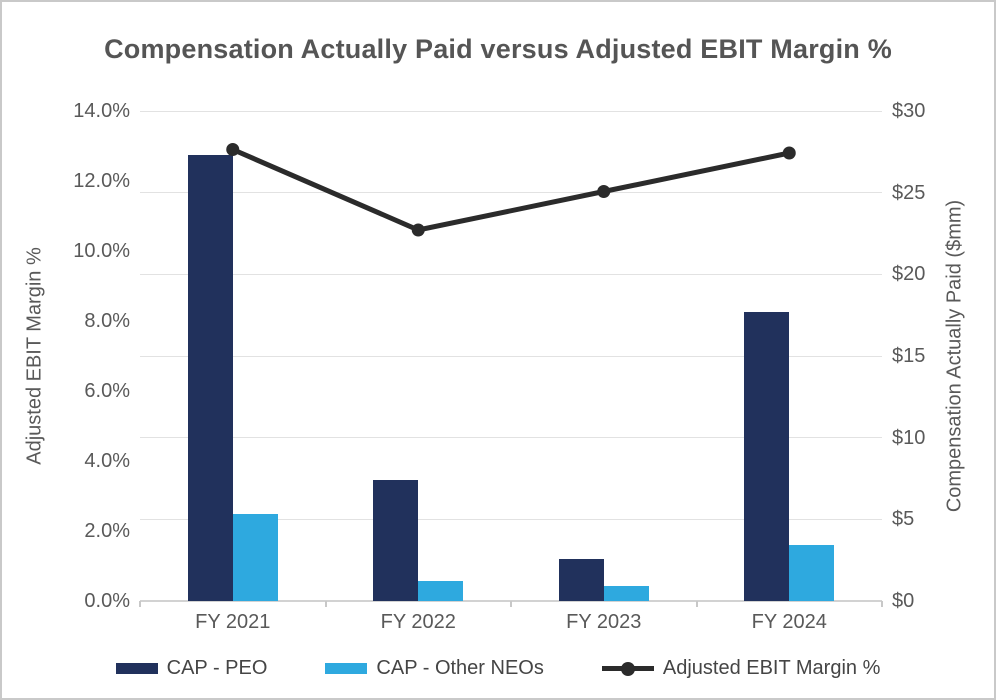 This screenshot has height=700, width=996. What do you see at coordinates (346, 668) in the screenshot?
I see `cap-other-neos-swatch-icon` at bounding box center [346, 668].